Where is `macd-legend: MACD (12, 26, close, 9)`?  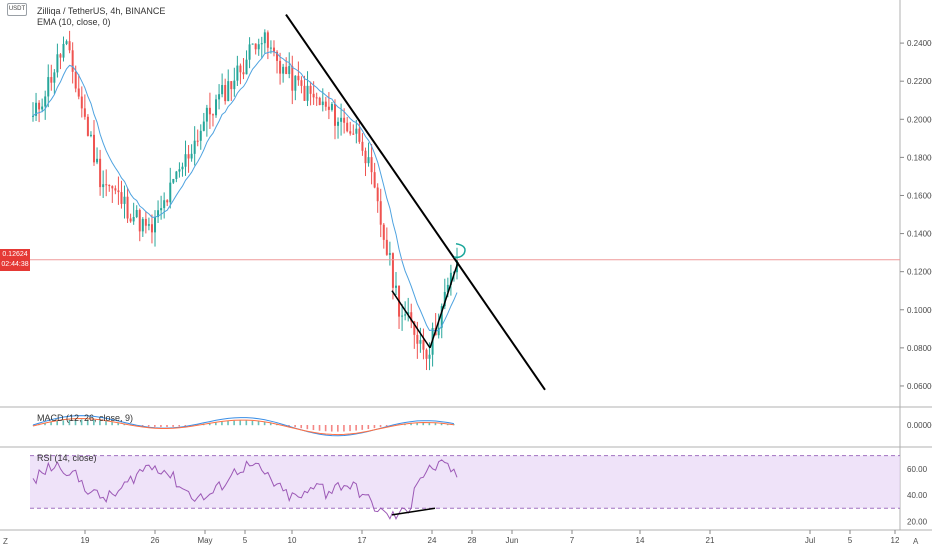
macd-legend: MACD (12, 26, close, 9) is located at coordinates (85, 418).